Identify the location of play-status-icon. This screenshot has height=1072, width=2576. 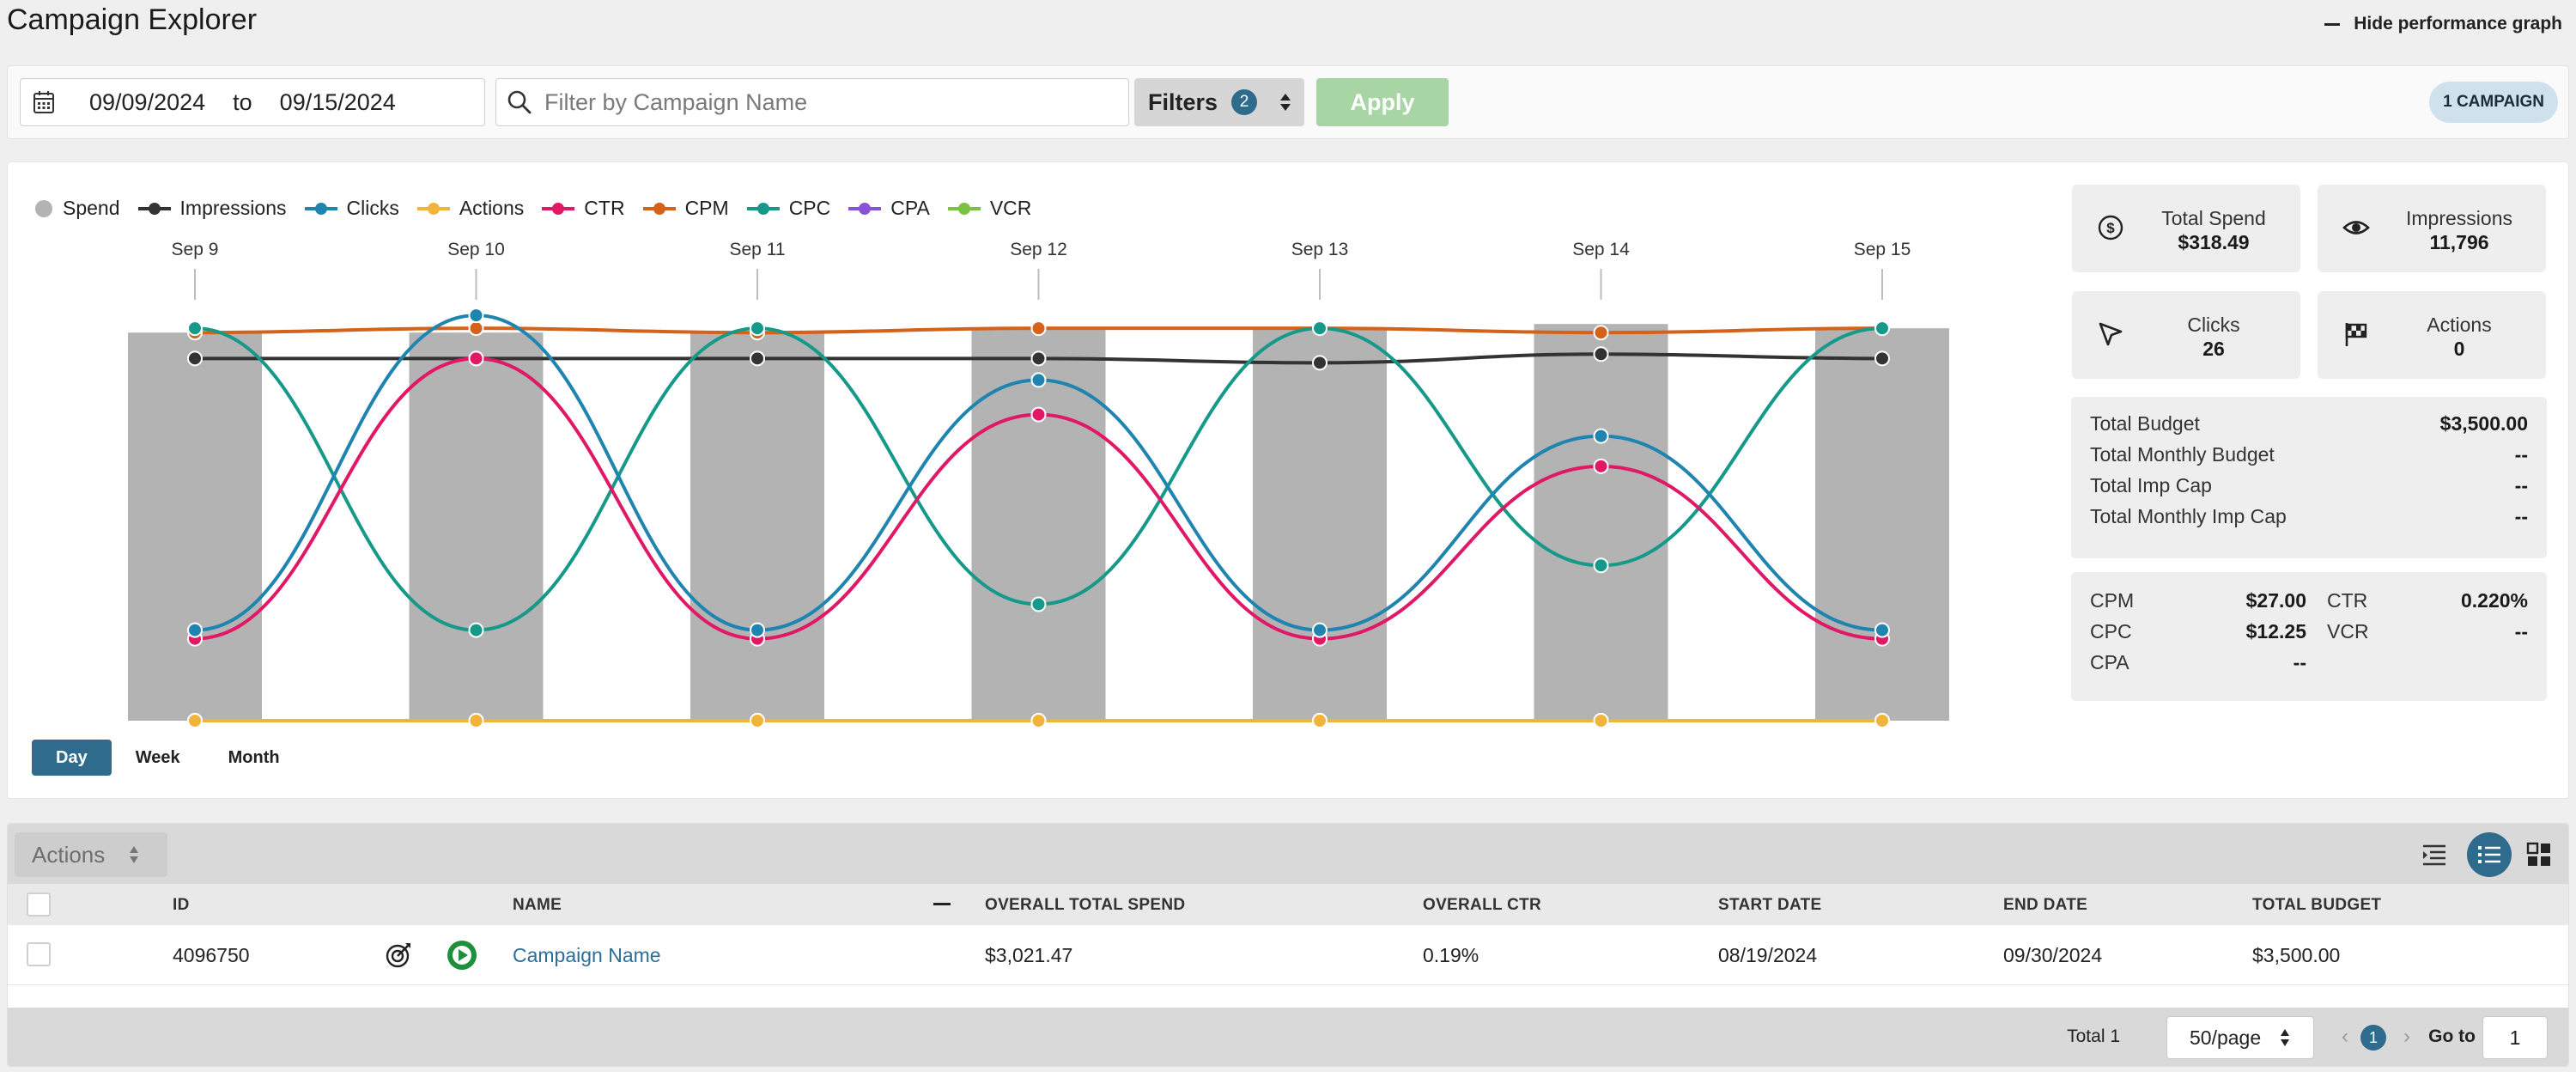
(462, 955).